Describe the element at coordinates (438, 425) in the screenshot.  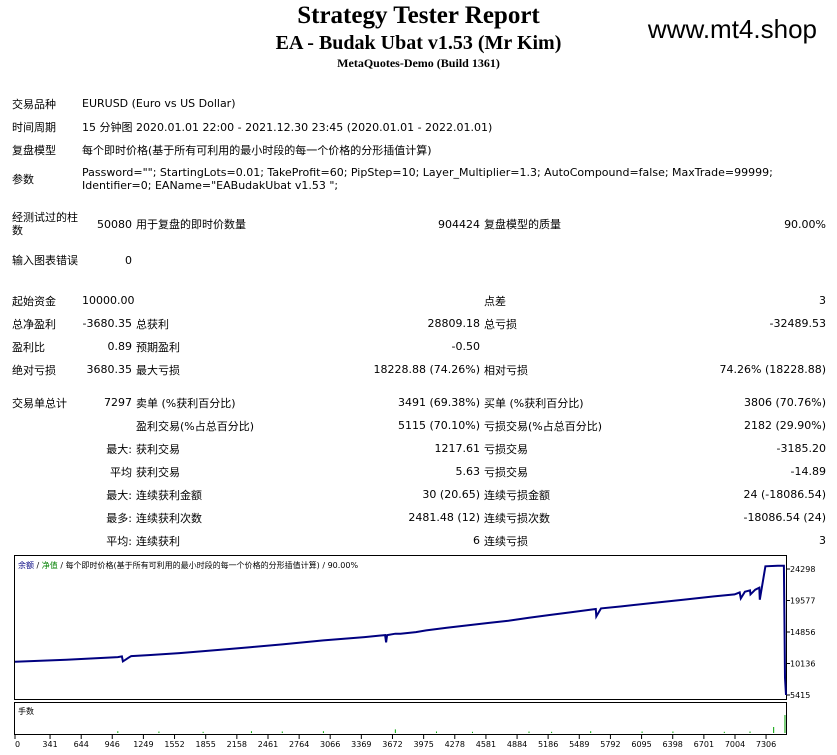
I see `win-value: 5115 (70.10%)` at that location.